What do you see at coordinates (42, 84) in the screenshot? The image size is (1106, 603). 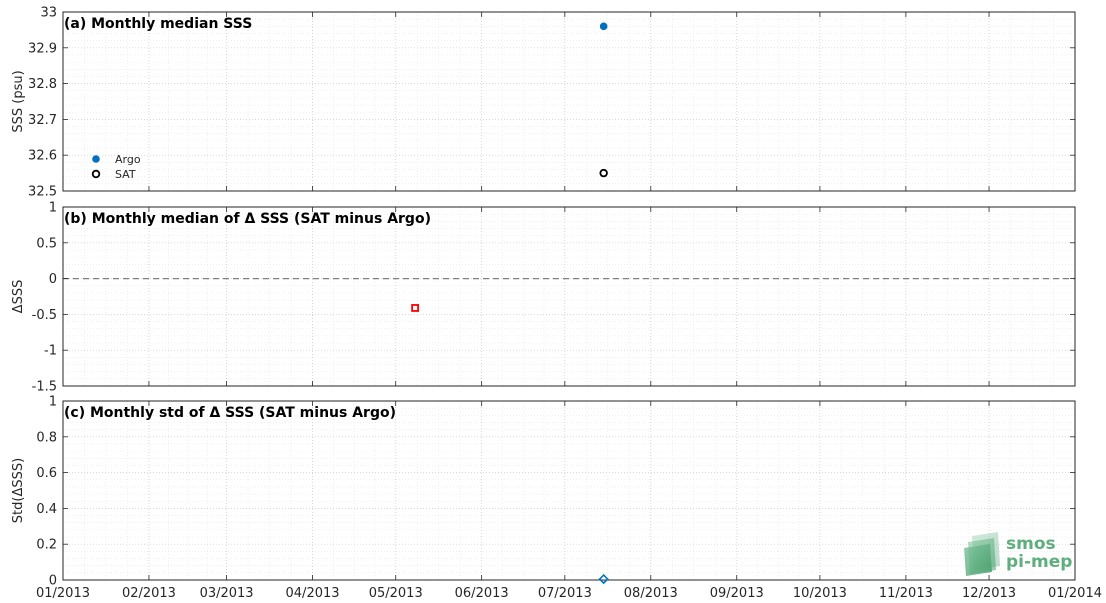 I see `y-tick-label: 32.8` at bounding box center [42, 84].